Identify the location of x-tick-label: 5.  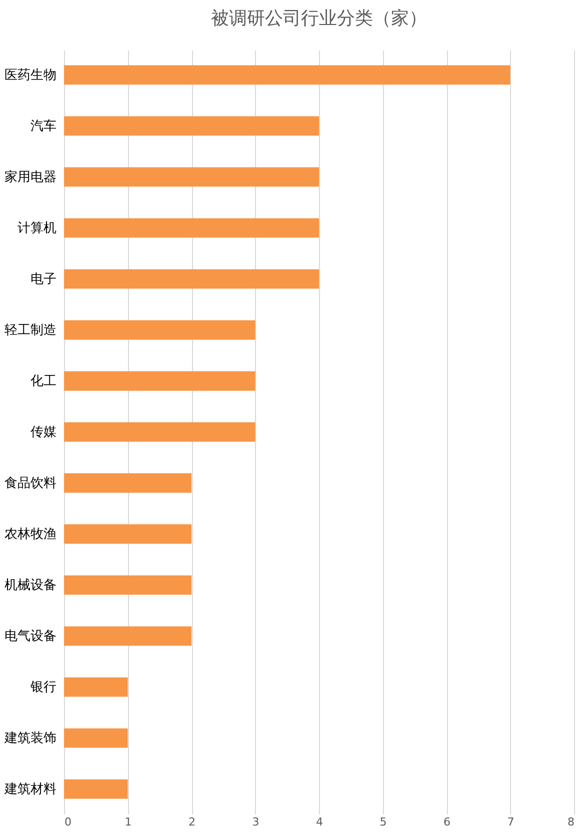
(383, 822).